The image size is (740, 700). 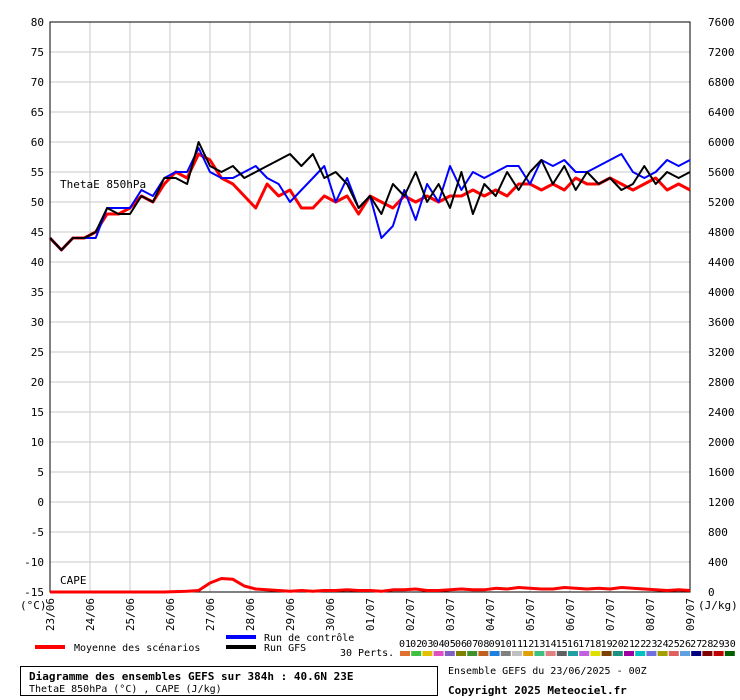 What do you see at coordinates (506, 644) in the screenshot?
I see `ensemble-member-number: 10` at bounding box center [506, 644].